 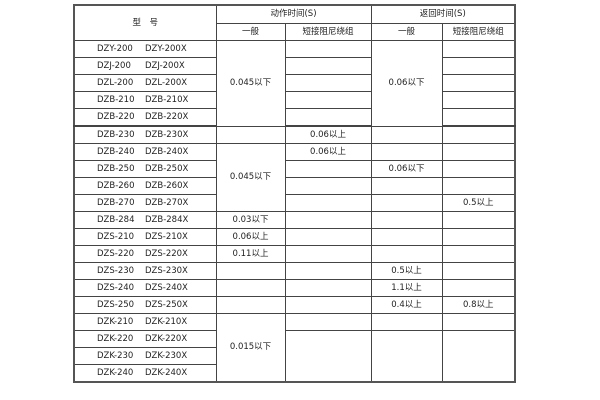 I want to click on model-name: DZY-200, so click(x=115, y=48).